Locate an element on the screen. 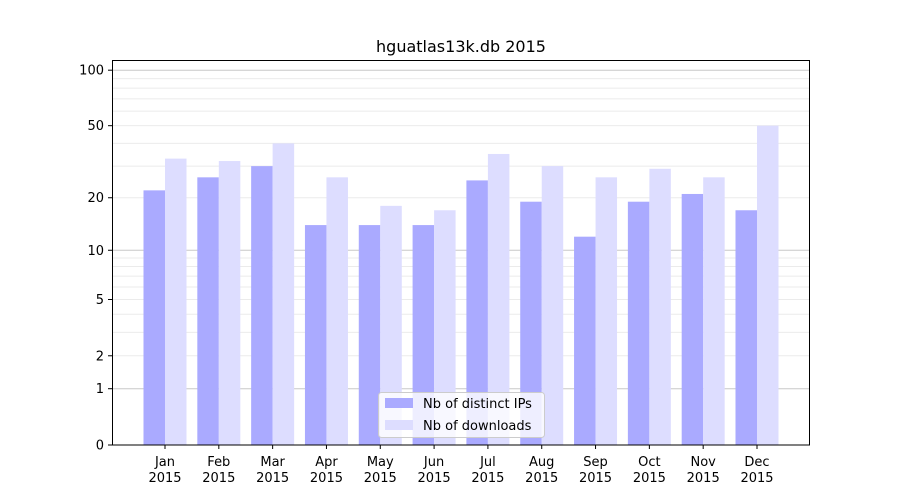 Image resolution: width=900 pixels, height=504 pixels. x-tick-label: Nov is located at coordinates (703, 462).